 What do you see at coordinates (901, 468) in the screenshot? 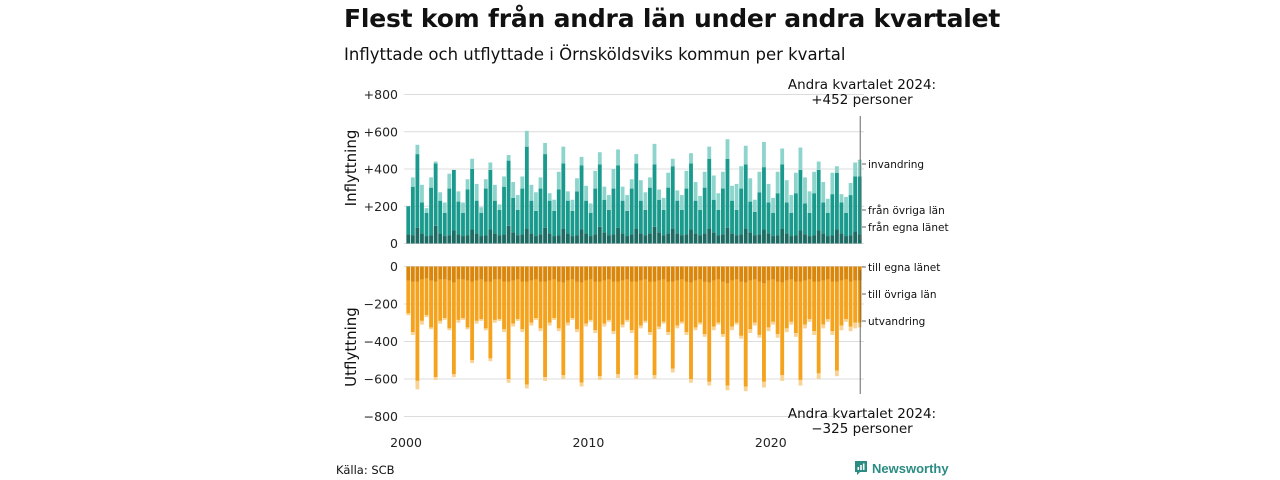
I see `brand-logo: Newsworthy` at bounding box center [901, 468].